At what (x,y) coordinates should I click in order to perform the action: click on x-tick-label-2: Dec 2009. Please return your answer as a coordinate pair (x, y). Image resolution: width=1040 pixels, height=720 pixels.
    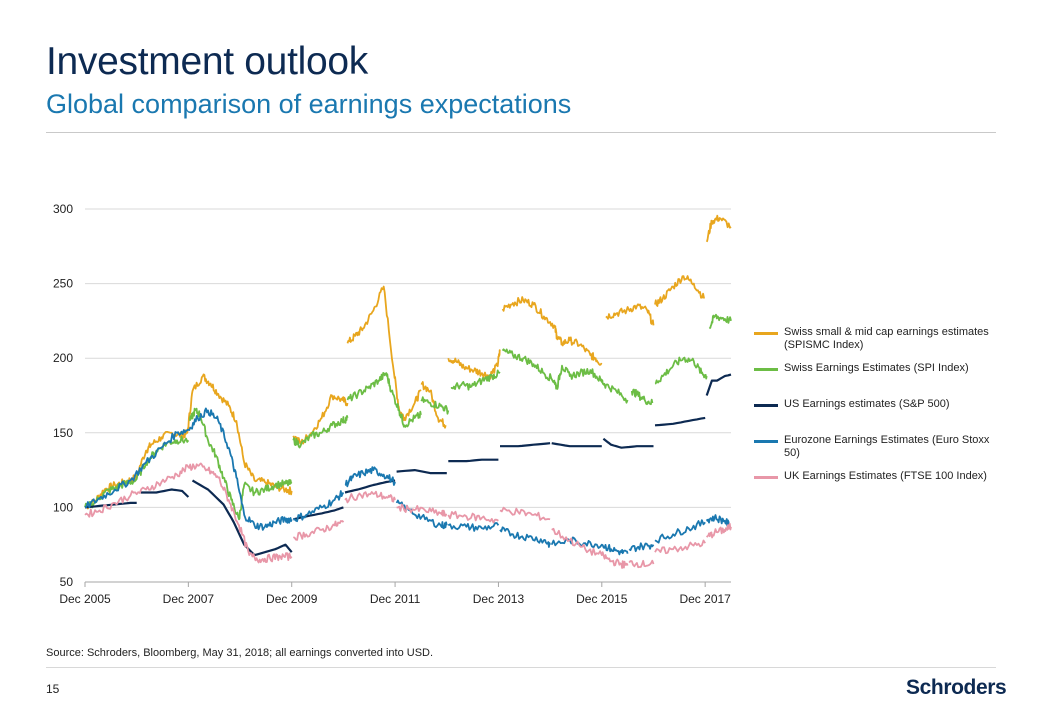
    Looking at the image, I should click on (292, 599).